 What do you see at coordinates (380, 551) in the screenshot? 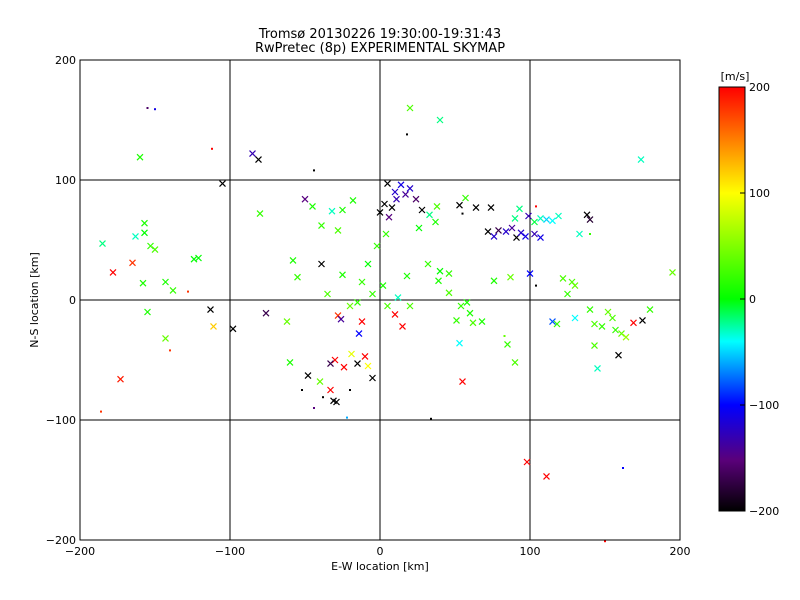
I see `x-tick-label: 0` at bounding box center [380, 551].